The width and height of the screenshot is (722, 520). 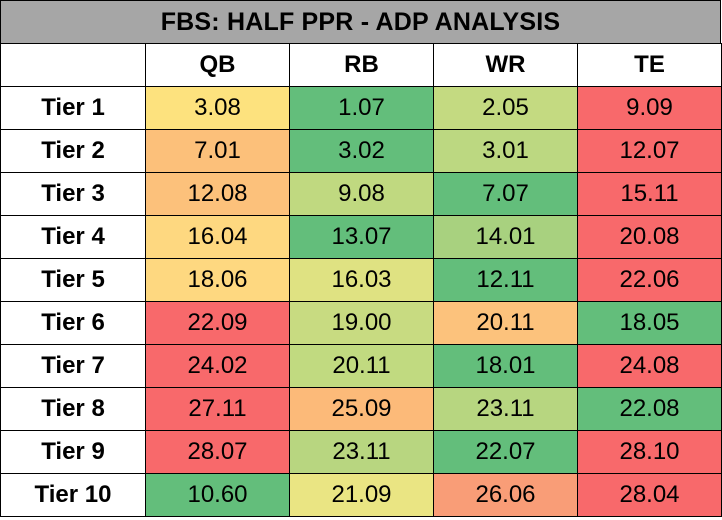 What do you see at coordinates (360, 22) in the screenshot?
I see `table-title: FBS: HALF PPR - ADP ANALYSIS` at bounding box center [360, 22].